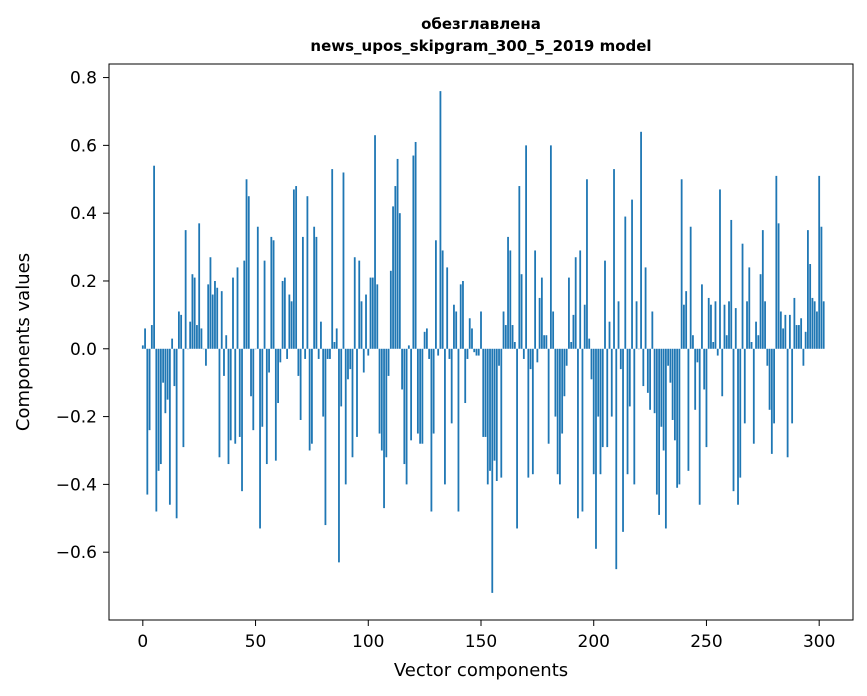  Describe the element at coordinates (706, 642) in the screenshot. I see `x-tick-label: 250` at that location.